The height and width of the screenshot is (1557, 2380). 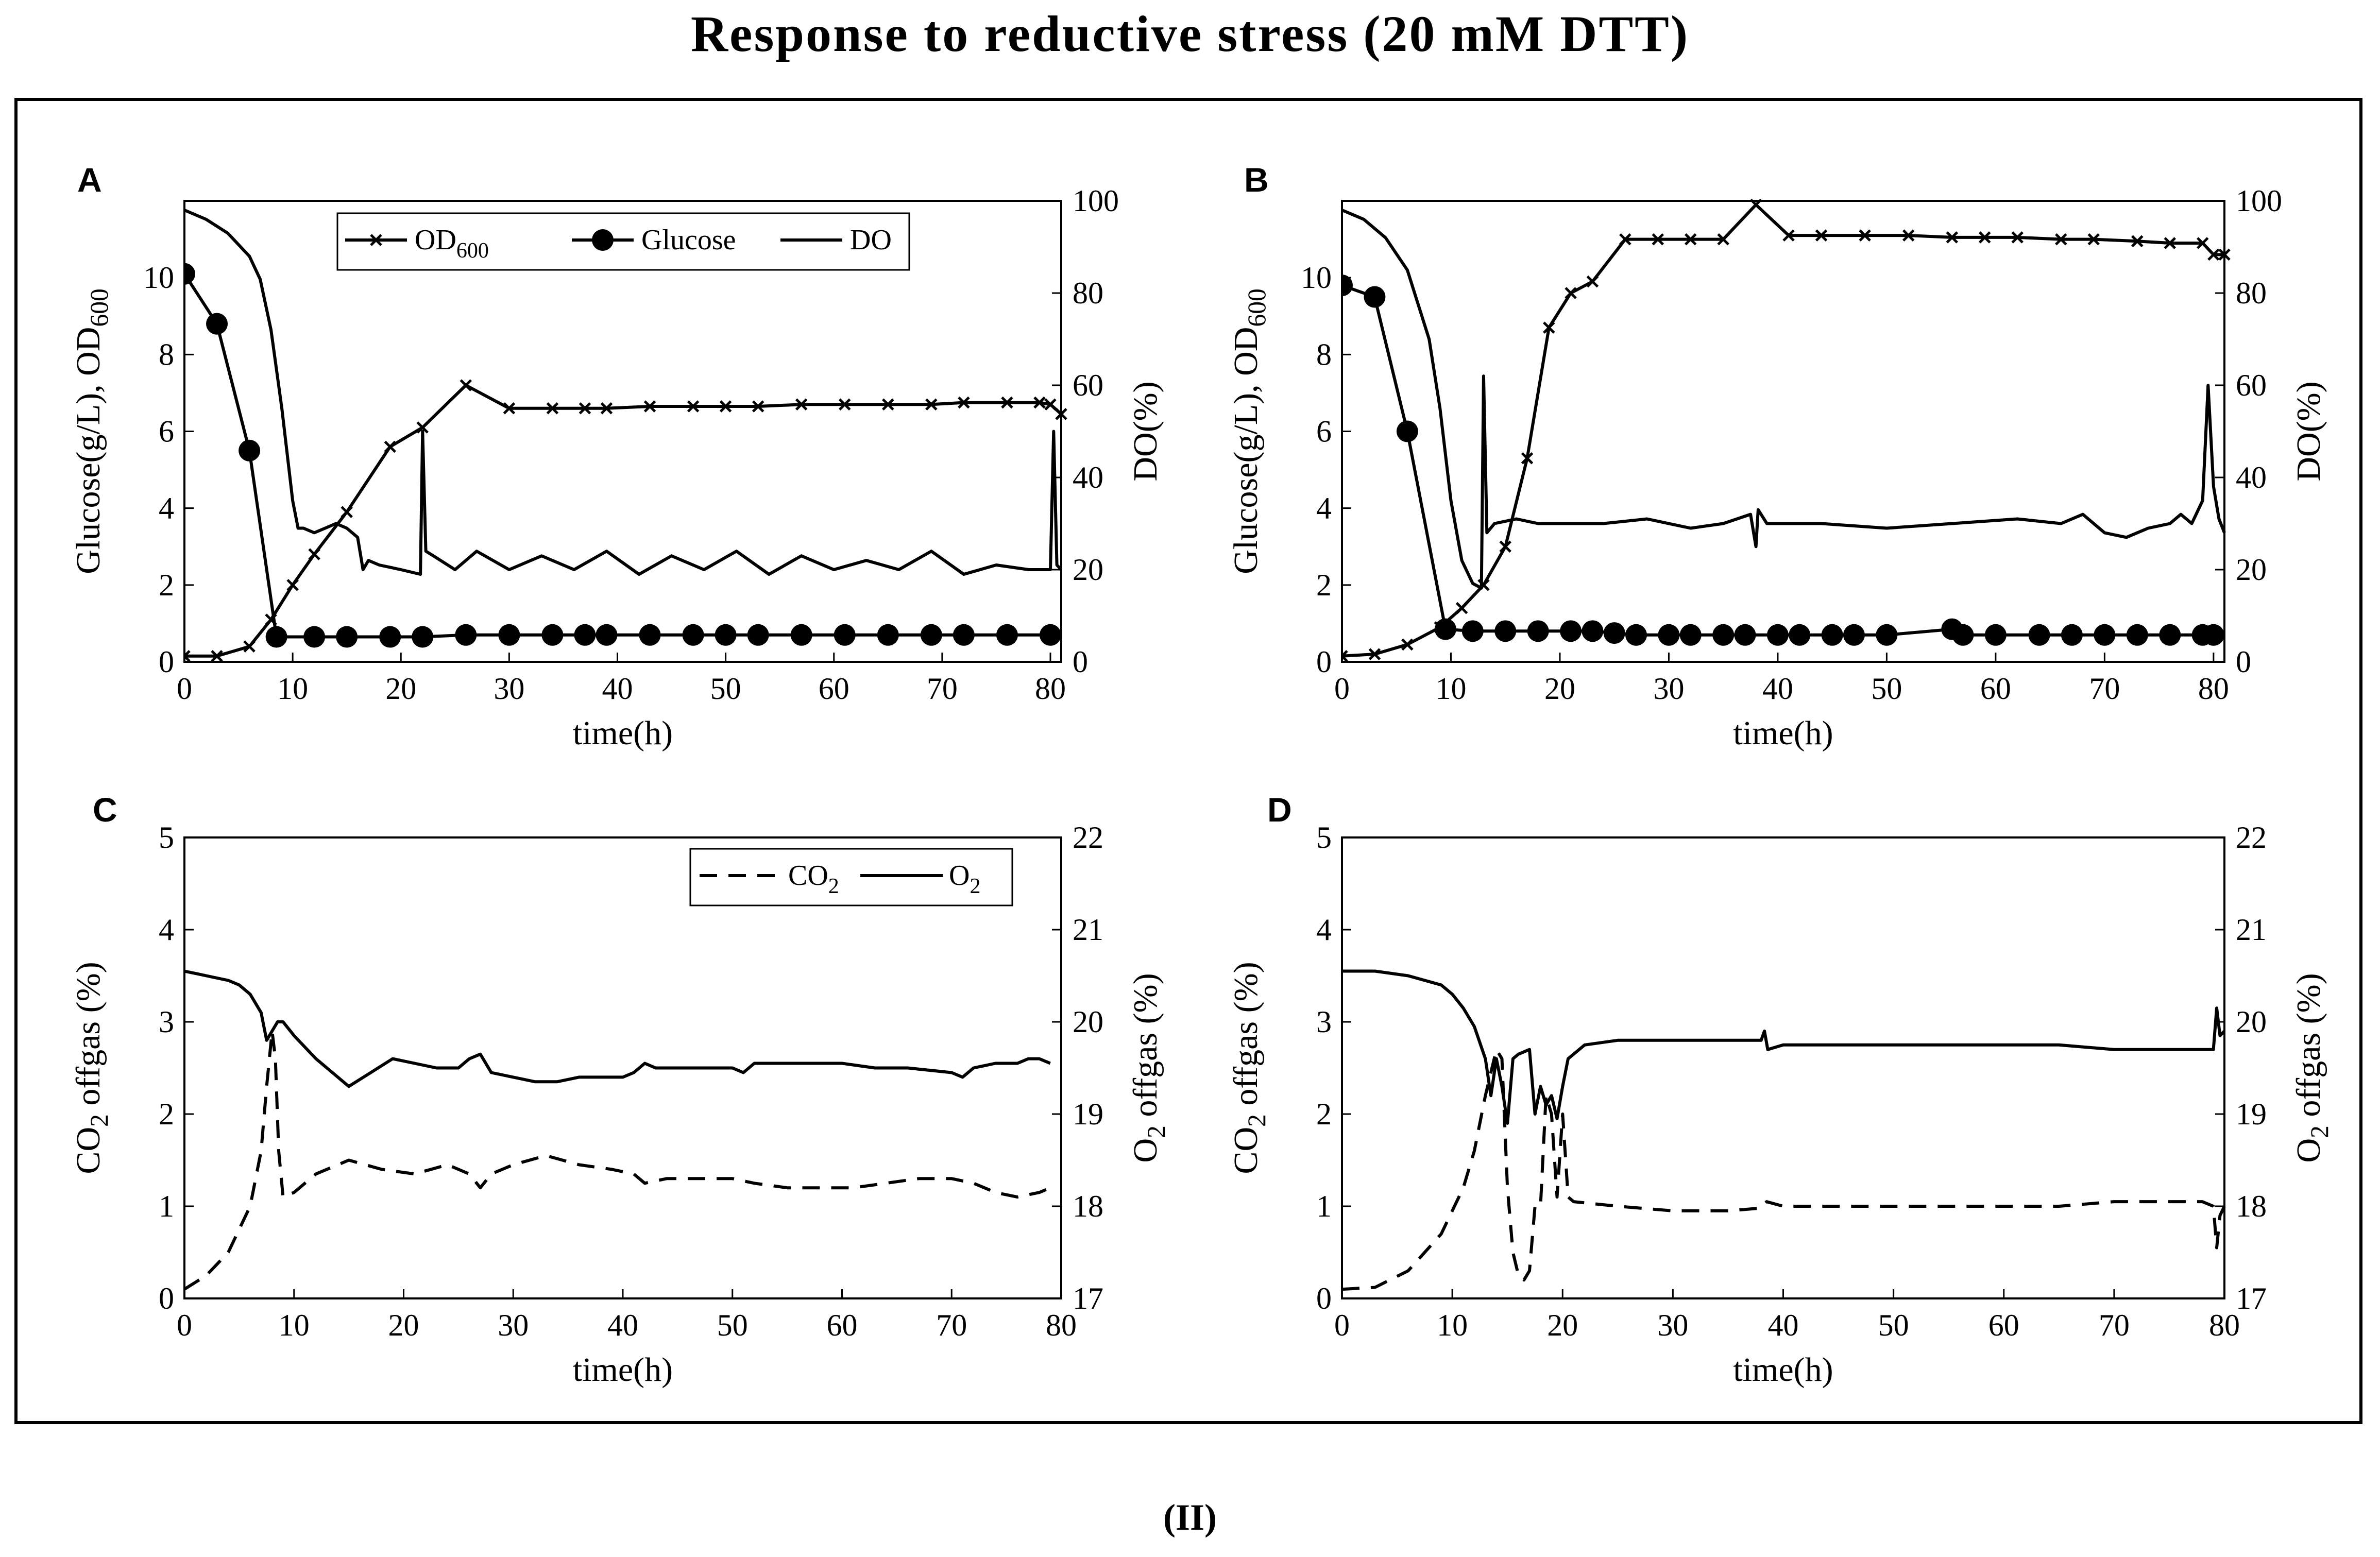 What do you see at coordinates (105, 810) in the screenshot?
I see `panel-label: C` at bounding box center [105, 810].